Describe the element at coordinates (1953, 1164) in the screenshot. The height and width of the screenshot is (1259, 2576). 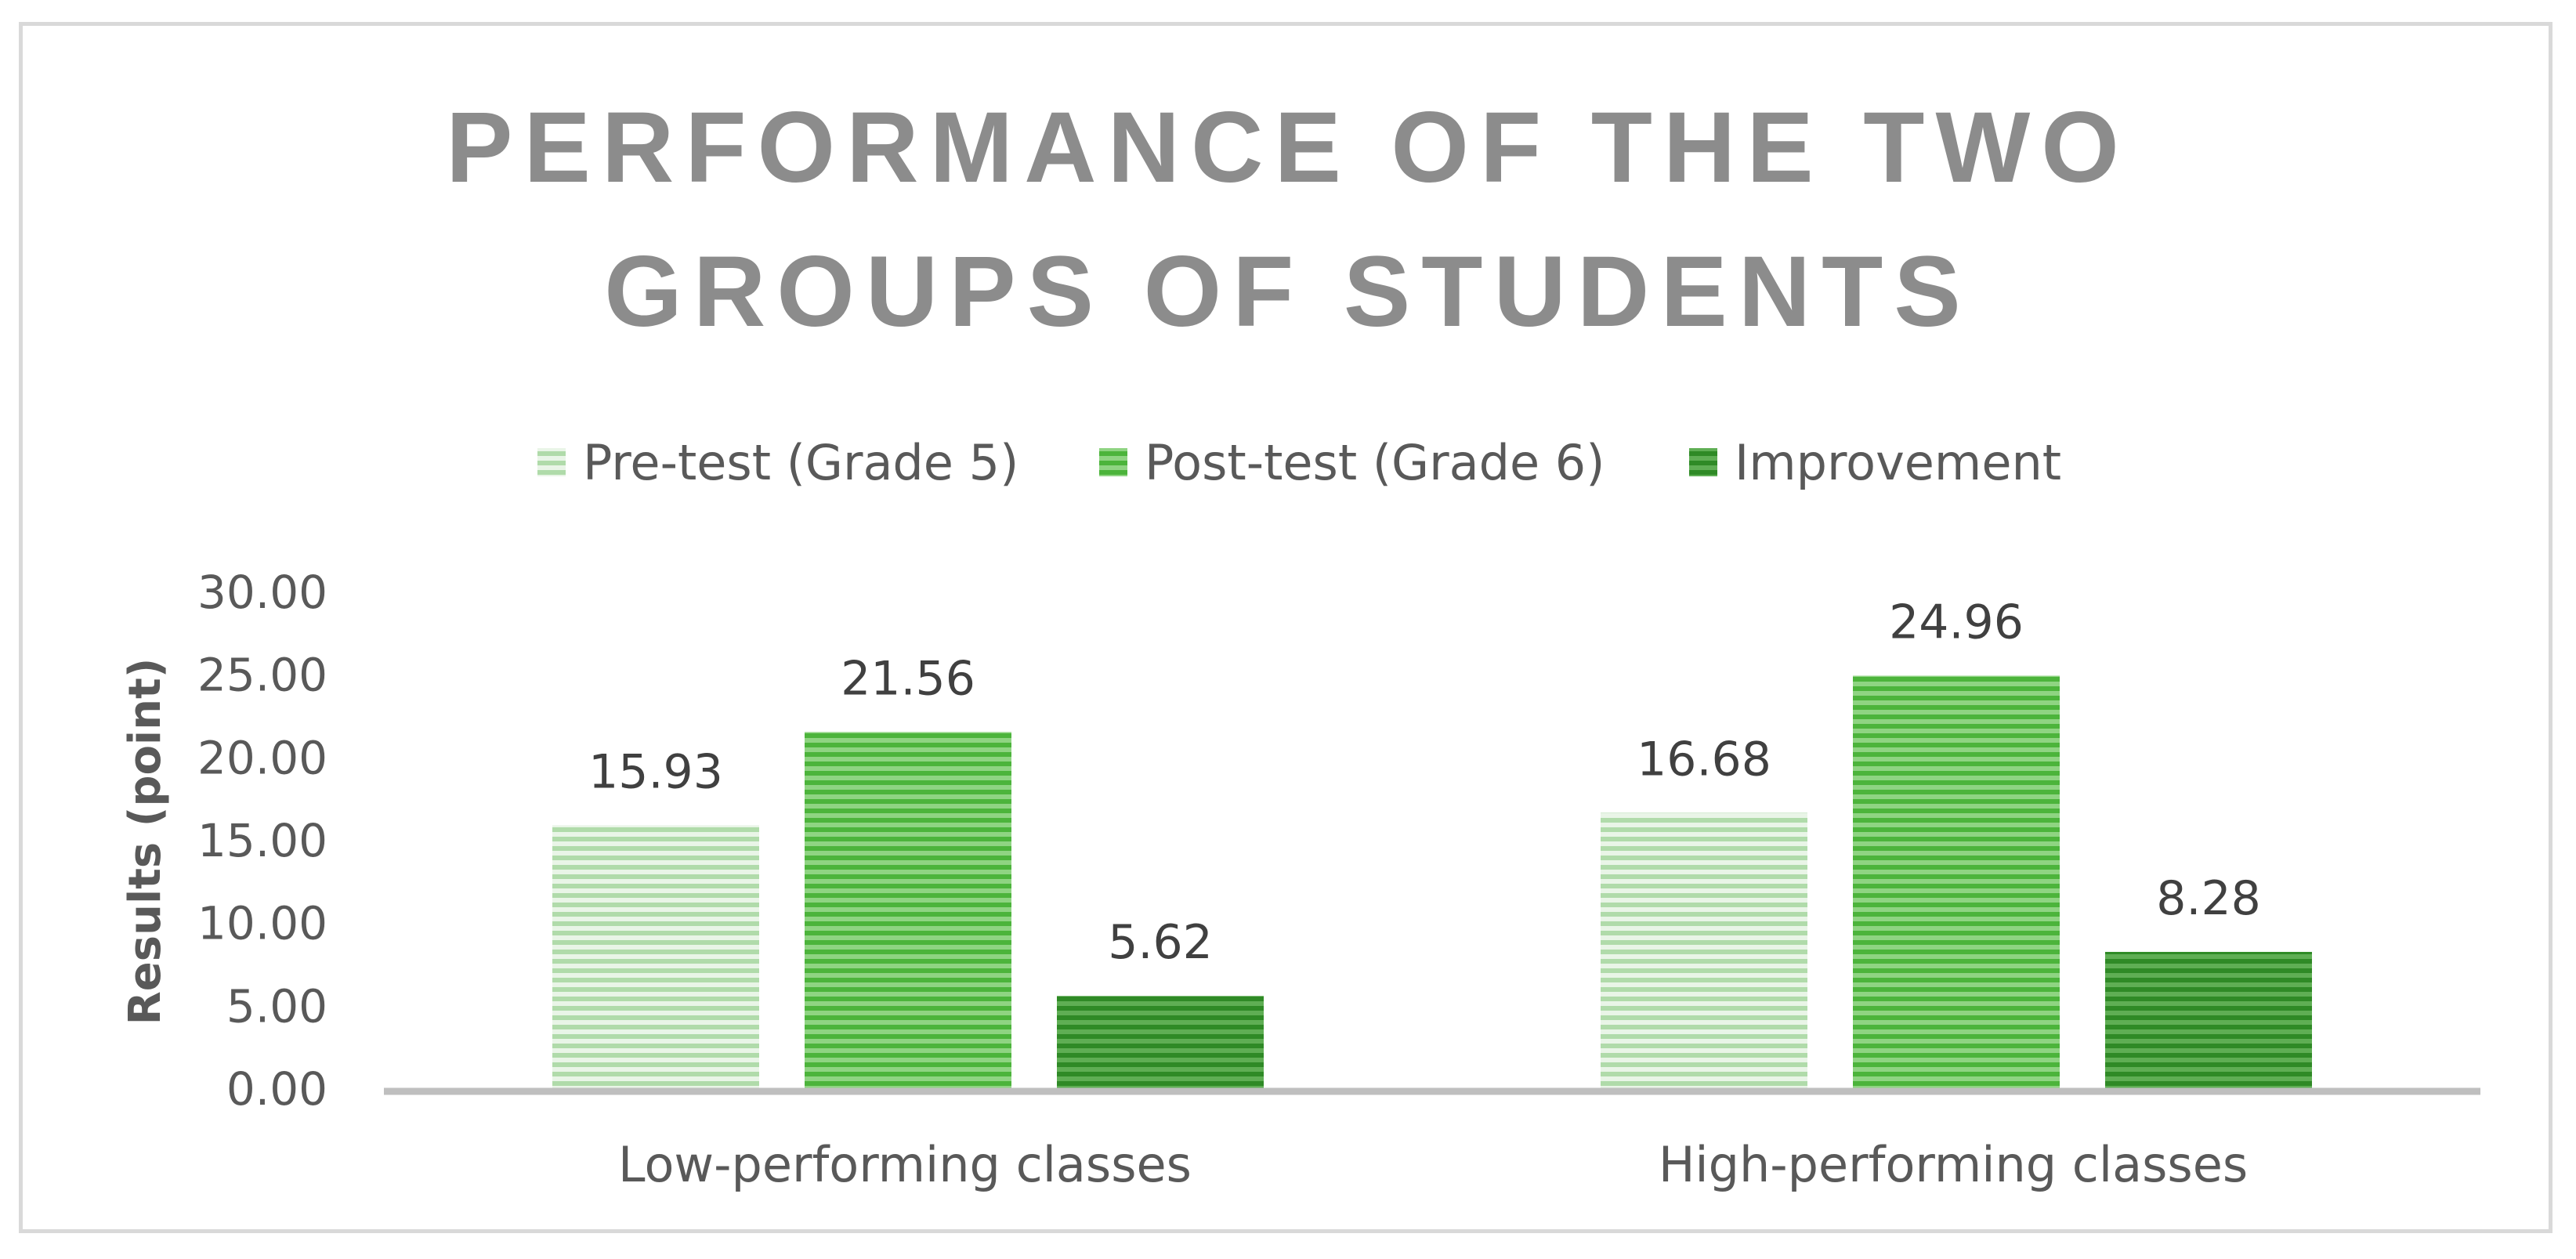
I see `x-category-label: High-performing classes` at that location.